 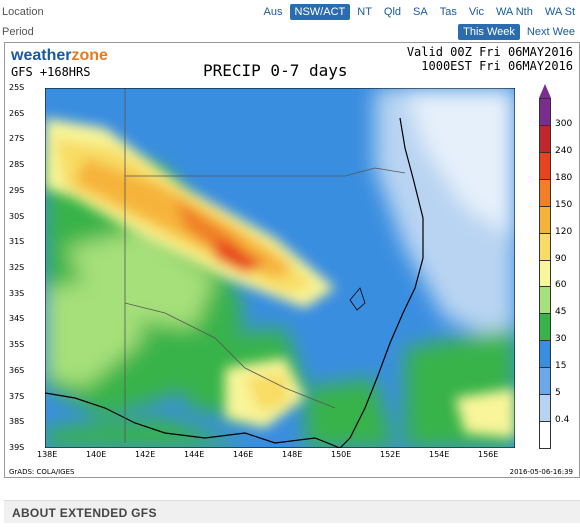 I want to click on lon-label: 152E, so click(x=390, y=454).